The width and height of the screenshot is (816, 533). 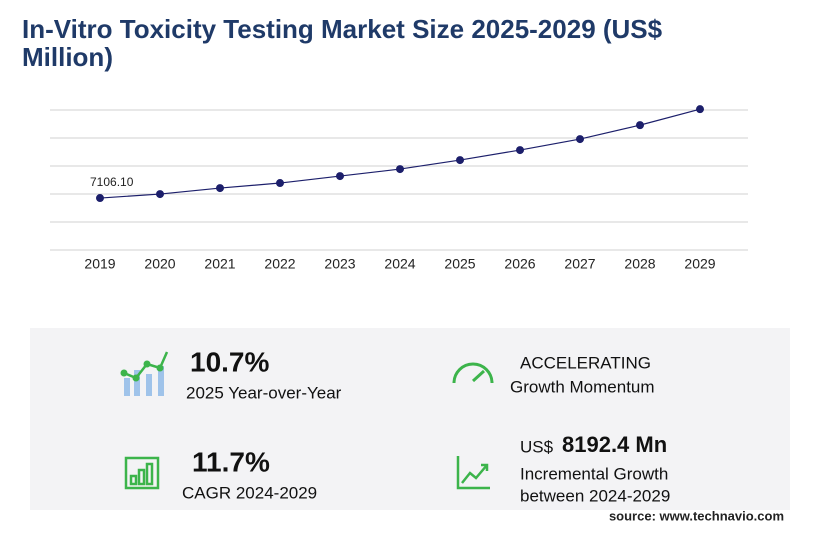 I want to click on x-tick-label: 2025, so click(x=459, y=264).